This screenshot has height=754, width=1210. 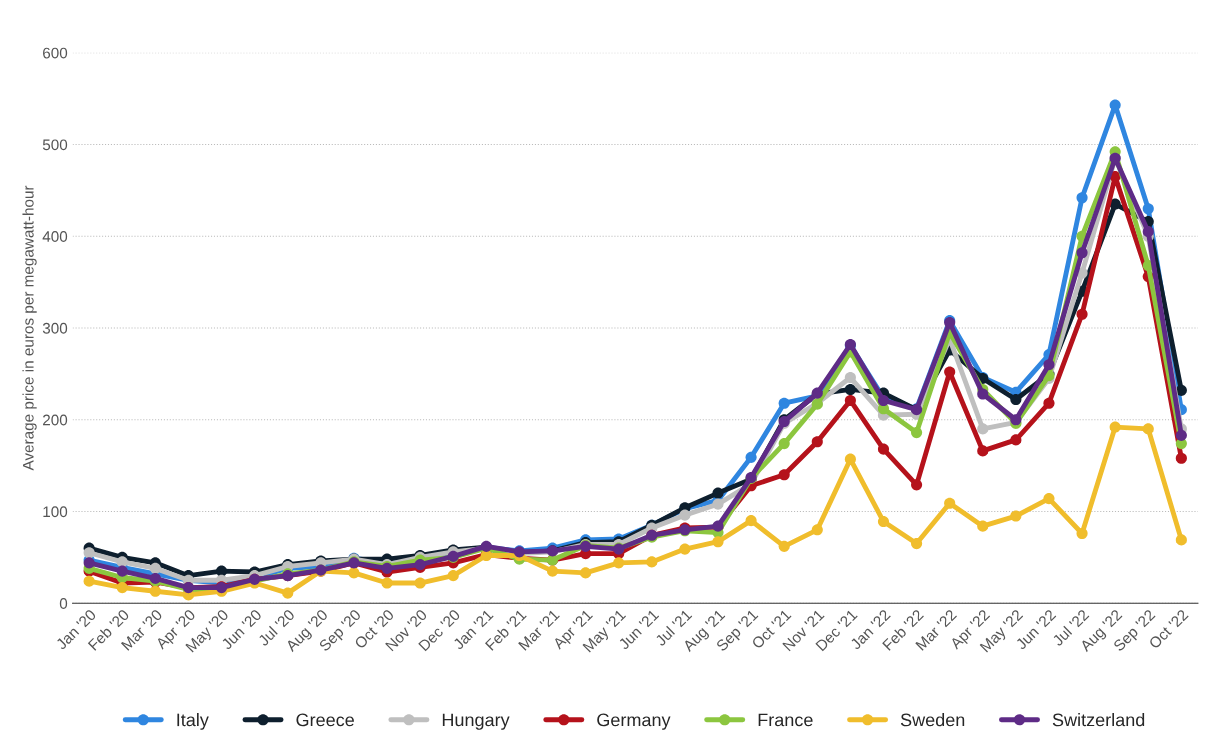 I want to click on legend-label: Greece, so click(x=325, y=720).